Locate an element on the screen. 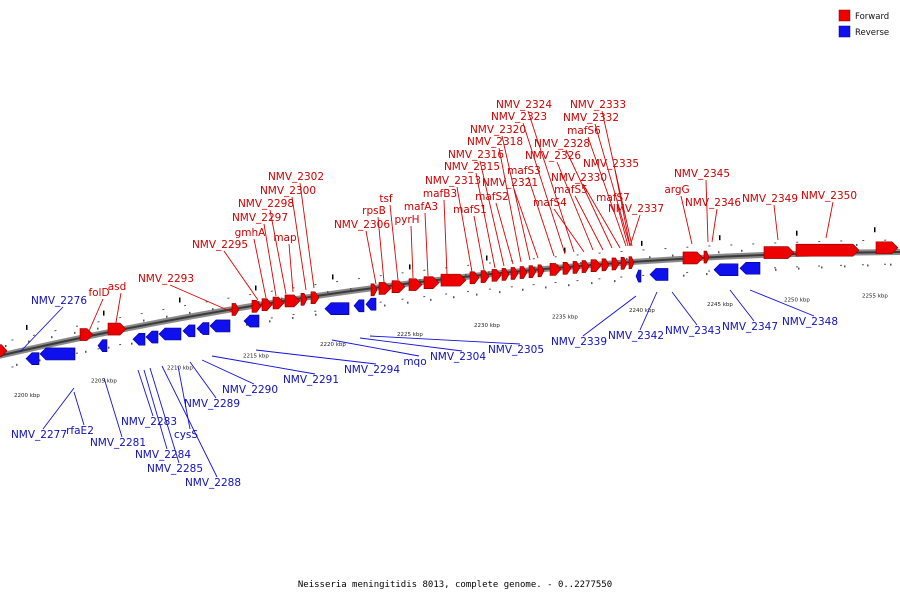 Image resolution: width=900 pixels, height=600 pixels. forward-gene-label: NMV_2345 is located at coordinates (702, 174).